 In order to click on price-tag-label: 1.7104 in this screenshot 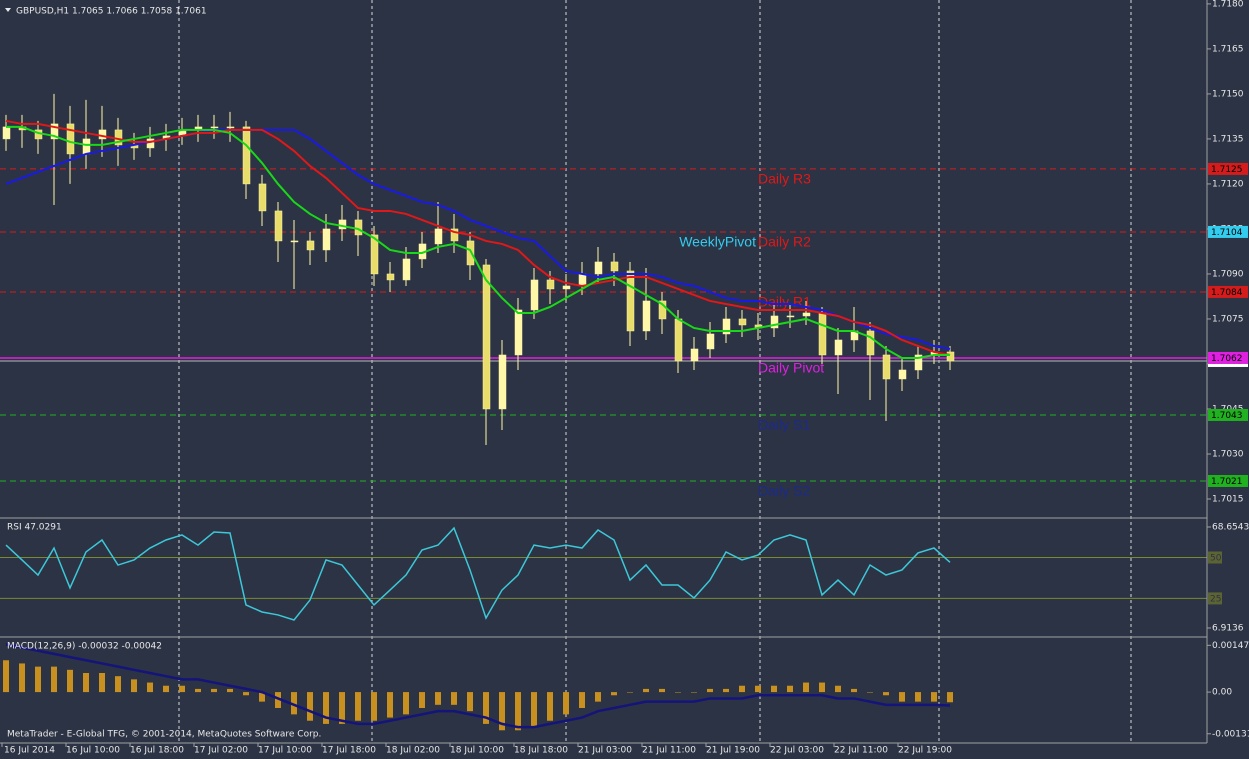, I will do `click(1227, 233)`.